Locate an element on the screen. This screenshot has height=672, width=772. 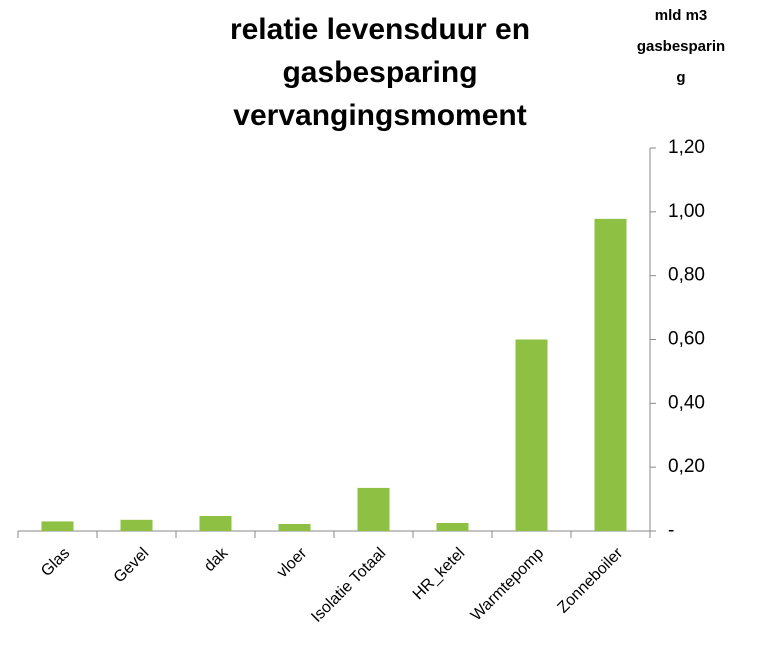
x-tick-label: dak is located at coordinates (216, 559).